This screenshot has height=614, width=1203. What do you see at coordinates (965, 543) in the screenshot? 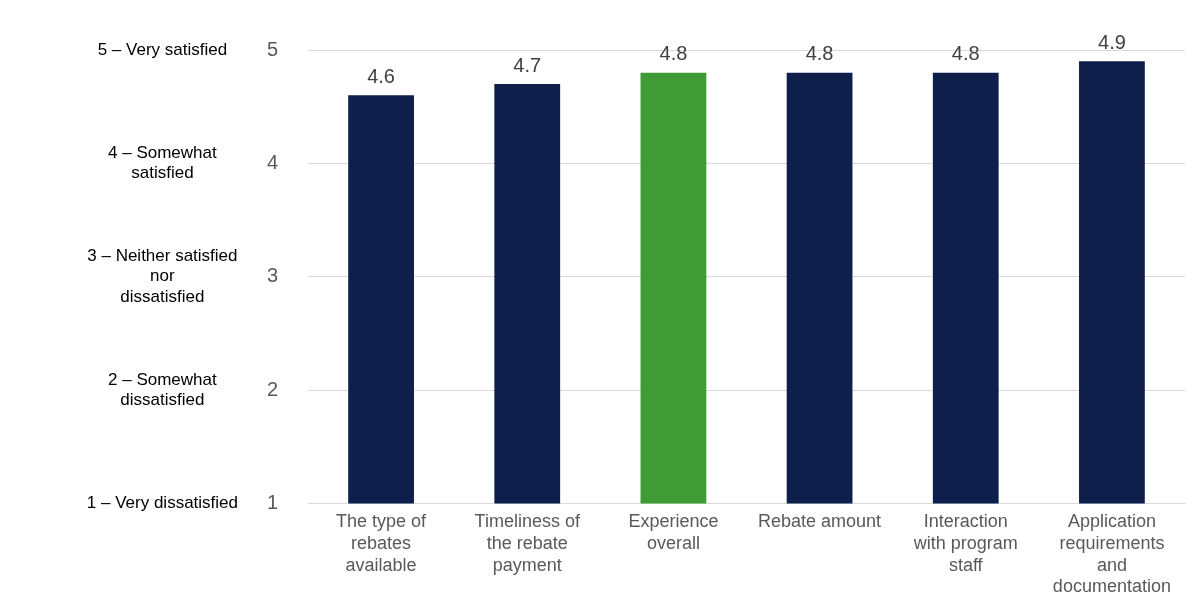
I see `x-tick-label: Interaction with program staff` at bounding box center [965, 543].